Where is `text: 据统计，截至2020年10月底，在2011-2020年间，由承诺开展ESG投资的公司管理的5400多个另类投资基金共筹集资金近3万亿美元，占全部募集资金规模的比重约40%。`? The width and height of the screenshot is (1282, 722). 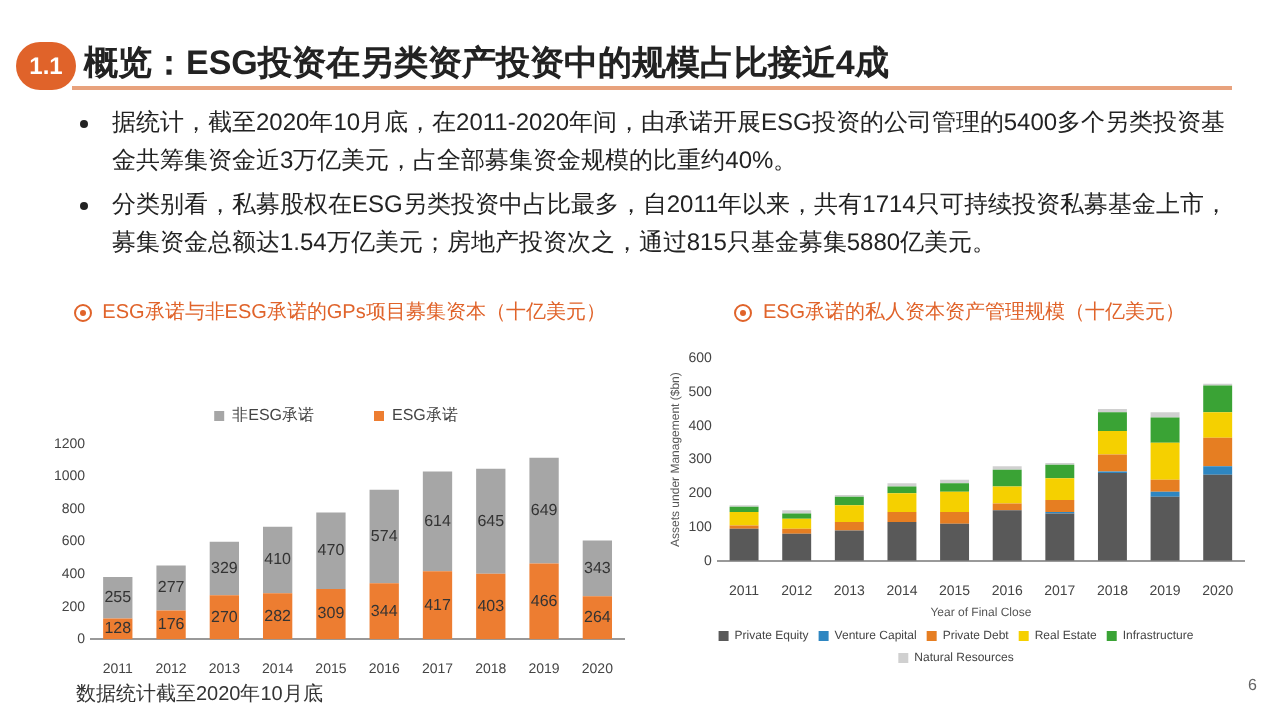
text: 据统计，截至2020年10月底，在2011-2020年间，由承诺开展ESG投资的公司管理的5400多个另类投资基金共筹集资金近3万亿美元，占全部募集资金规模的比重约40%。 is located at coordinates (670, 142).